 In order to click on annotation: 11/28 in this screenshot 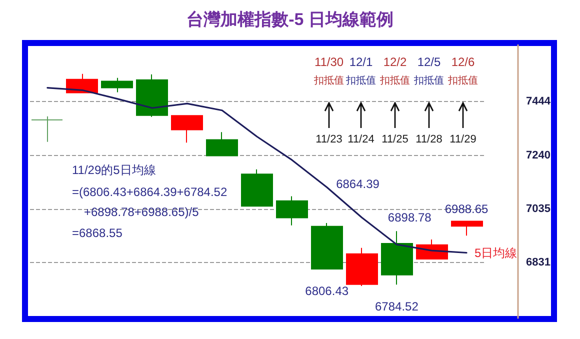, I will do `click(429, 140)`.